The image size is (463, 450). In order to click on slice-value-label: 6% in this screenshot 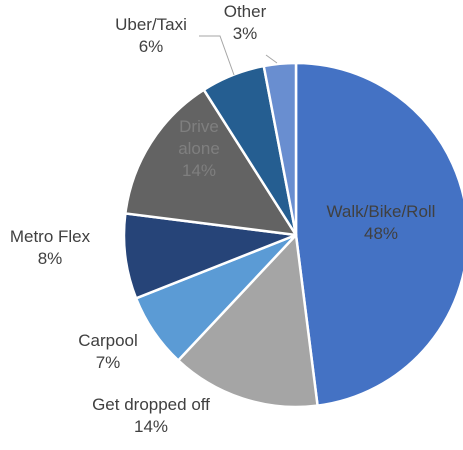, I will do `click(151, 46)`.